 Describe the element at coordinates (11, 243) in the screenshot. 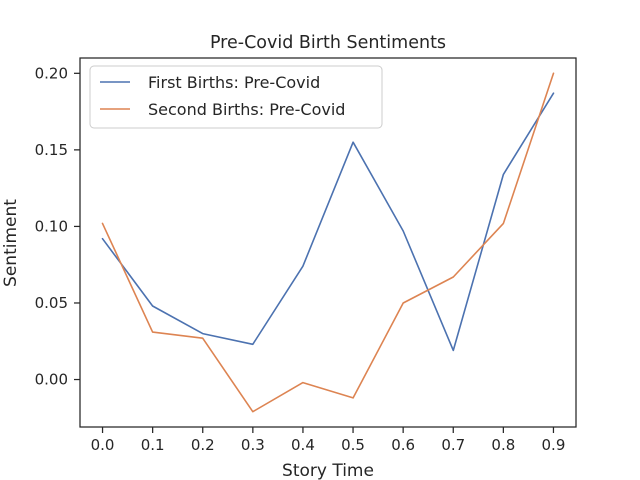

I see `y-axis-label: Sentiment` at that location.